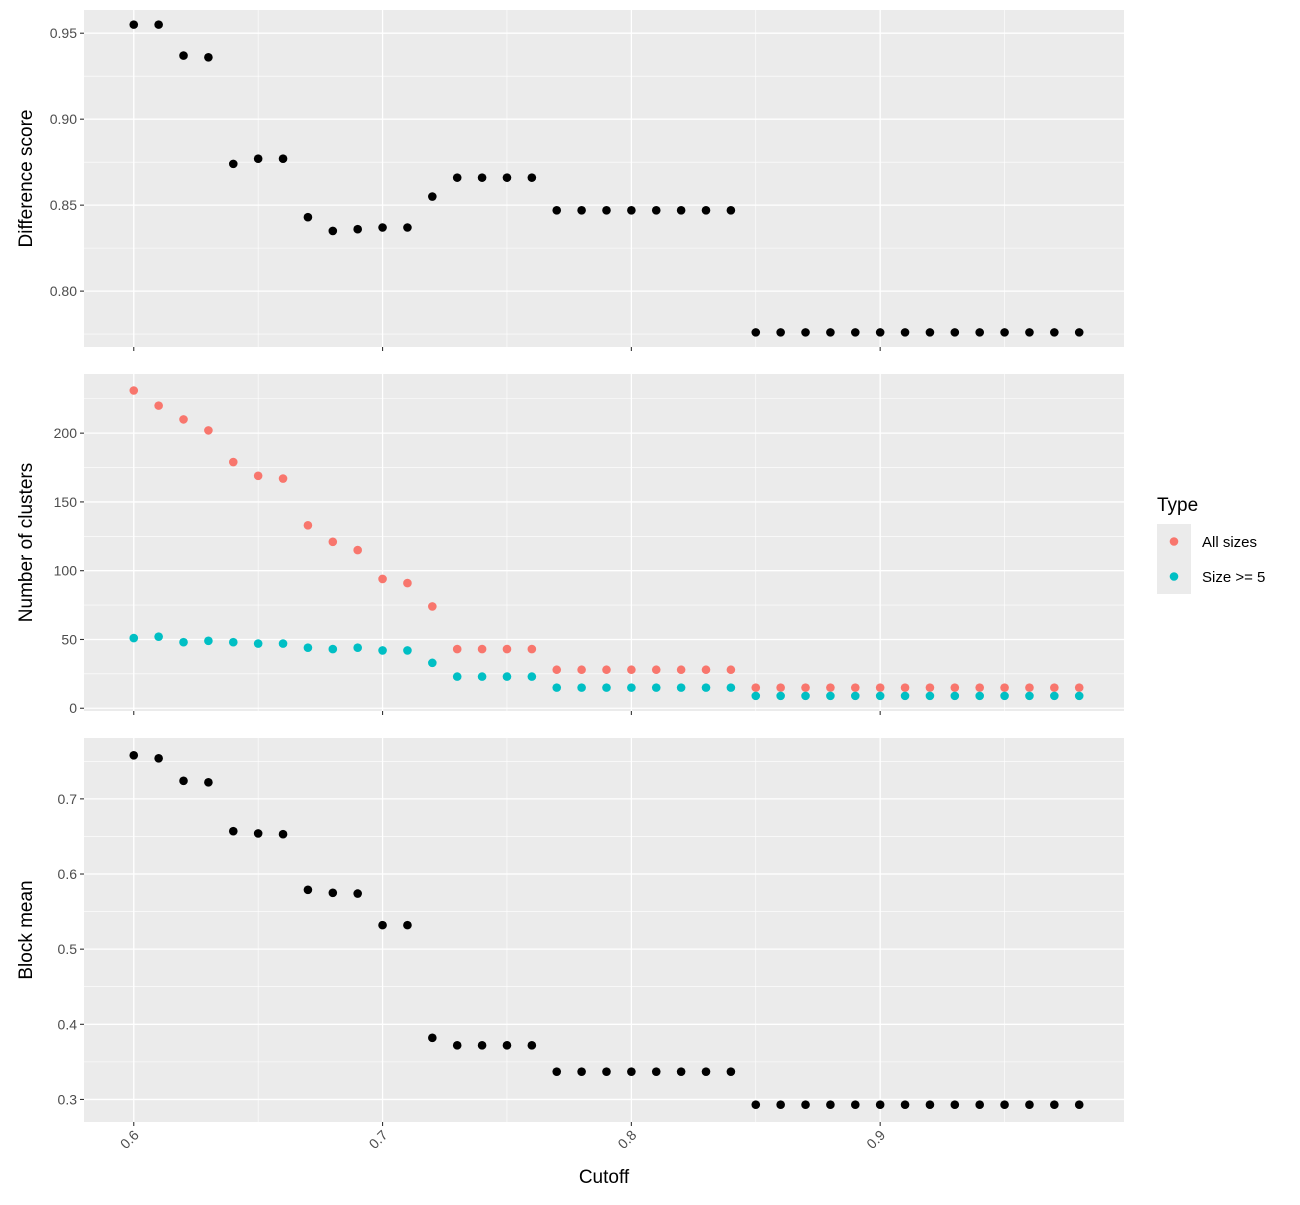 Image resolution: width=1300 pixels, height=1205 pixels. What do you see at coordinates (129, 1139) in the screenshot?
I see `x-tick-label: 0.6` at bounding box center [129, 1139].